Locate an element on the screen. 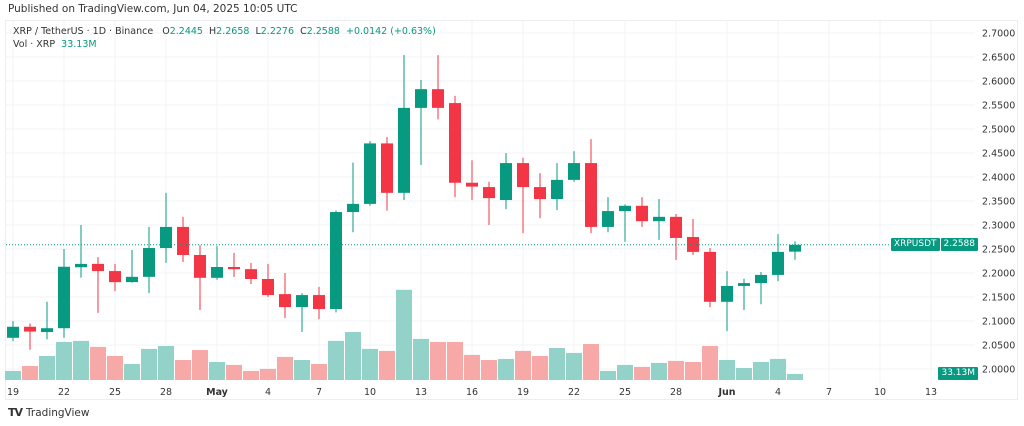  volume-row: Vol · XRP 33.13M is located at coordinates (224, 44).